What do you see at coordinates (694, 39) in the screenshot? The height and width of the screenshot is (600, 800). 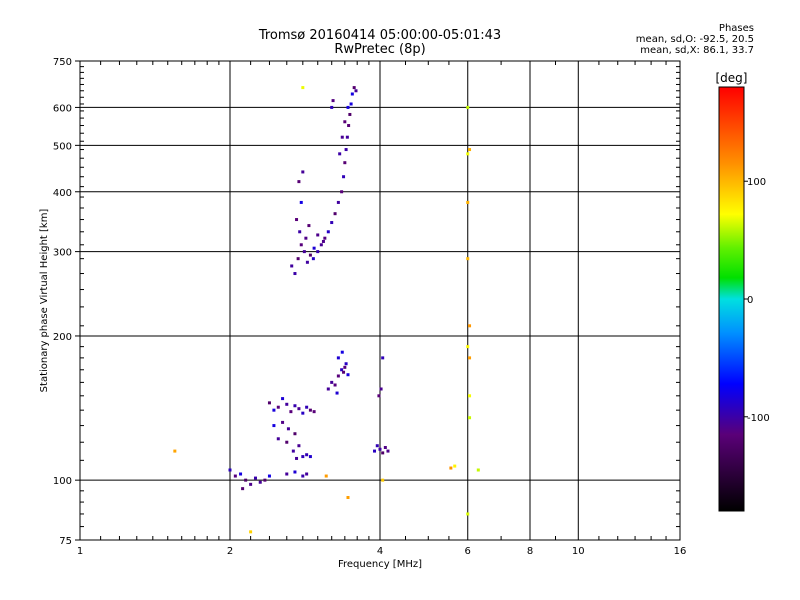 I see `phase-stats-o: mean, sd,O: -92.5, 20.5` at bounding box center [694, 39].